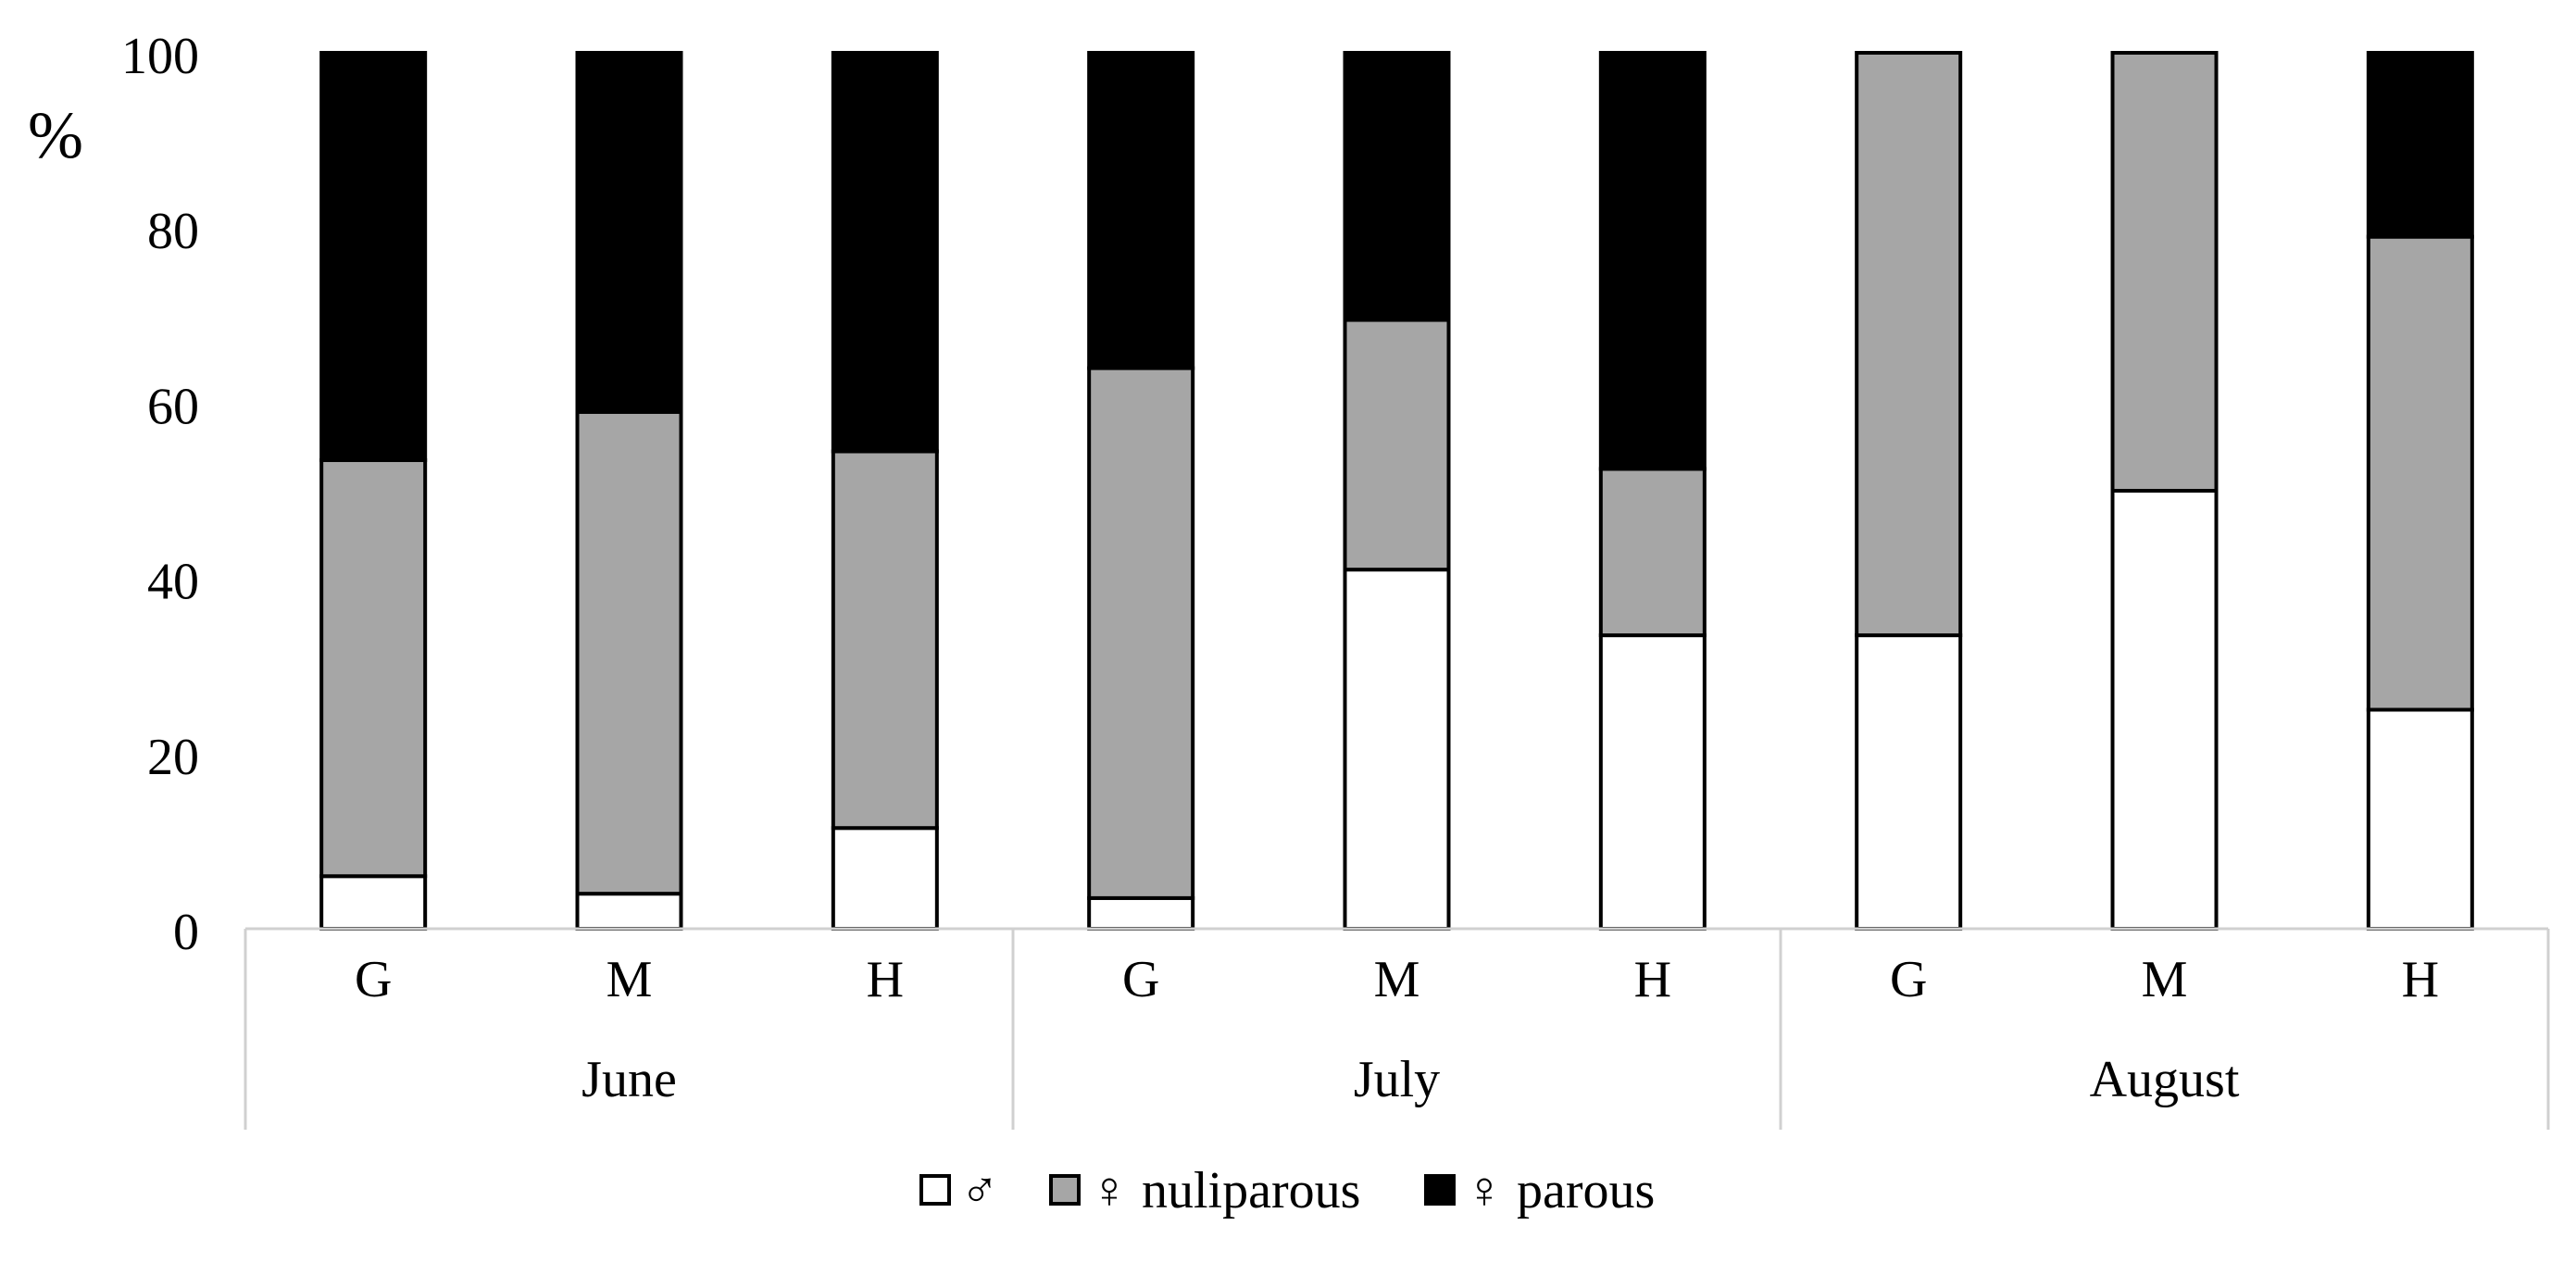 The image size is (2576, 1263). Describe the element at coordinates (55, 135) in the screenshot. I see `y-axis-label: %` at that location.